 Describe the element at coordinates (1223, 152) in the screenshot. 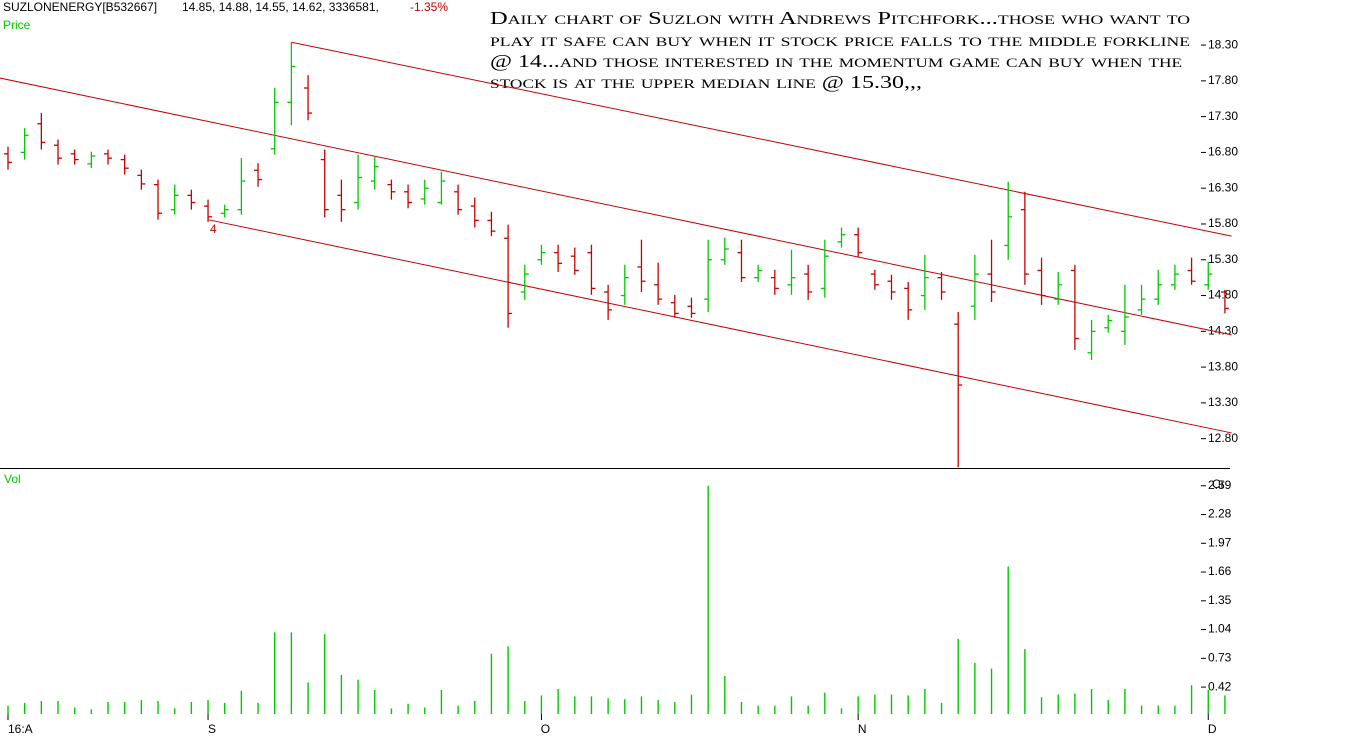

I see `y-tick-label: 16.80` at that location.